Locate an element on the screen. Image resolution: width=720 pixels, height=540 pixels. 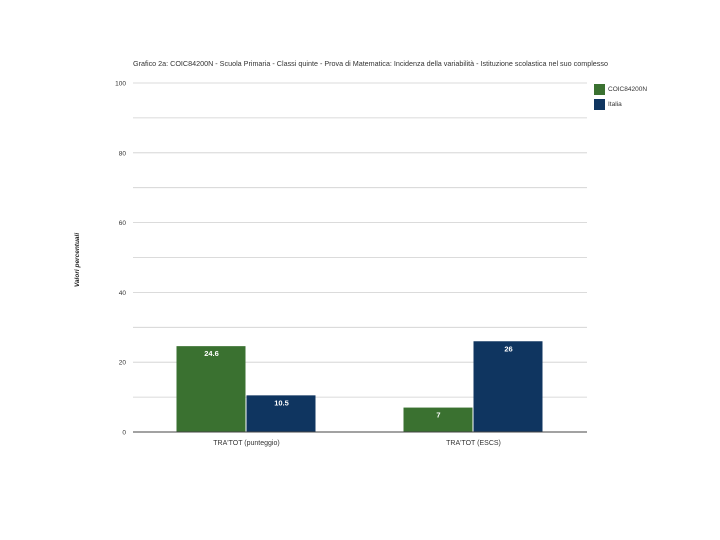
y-tick-label: 40 is located at coordinates (123, 293).